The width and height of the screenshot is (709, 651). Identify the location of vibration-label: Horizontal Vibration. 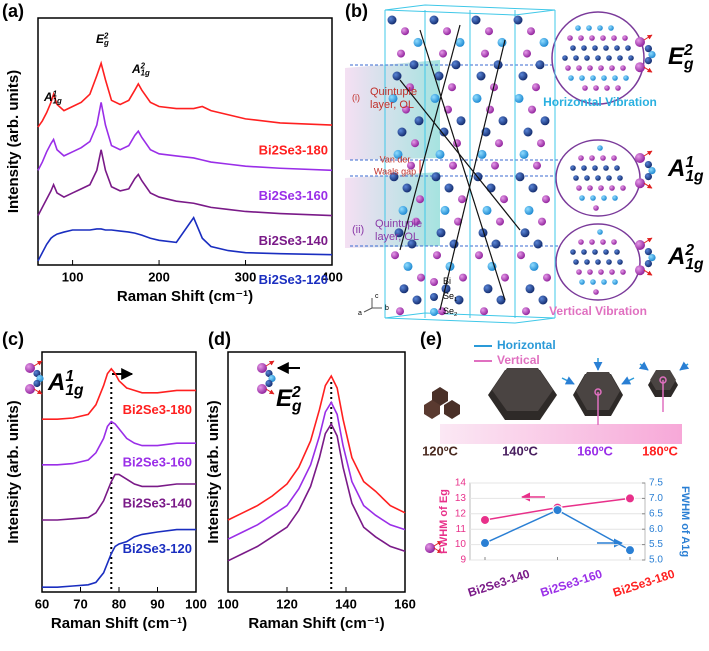
(600, 102).